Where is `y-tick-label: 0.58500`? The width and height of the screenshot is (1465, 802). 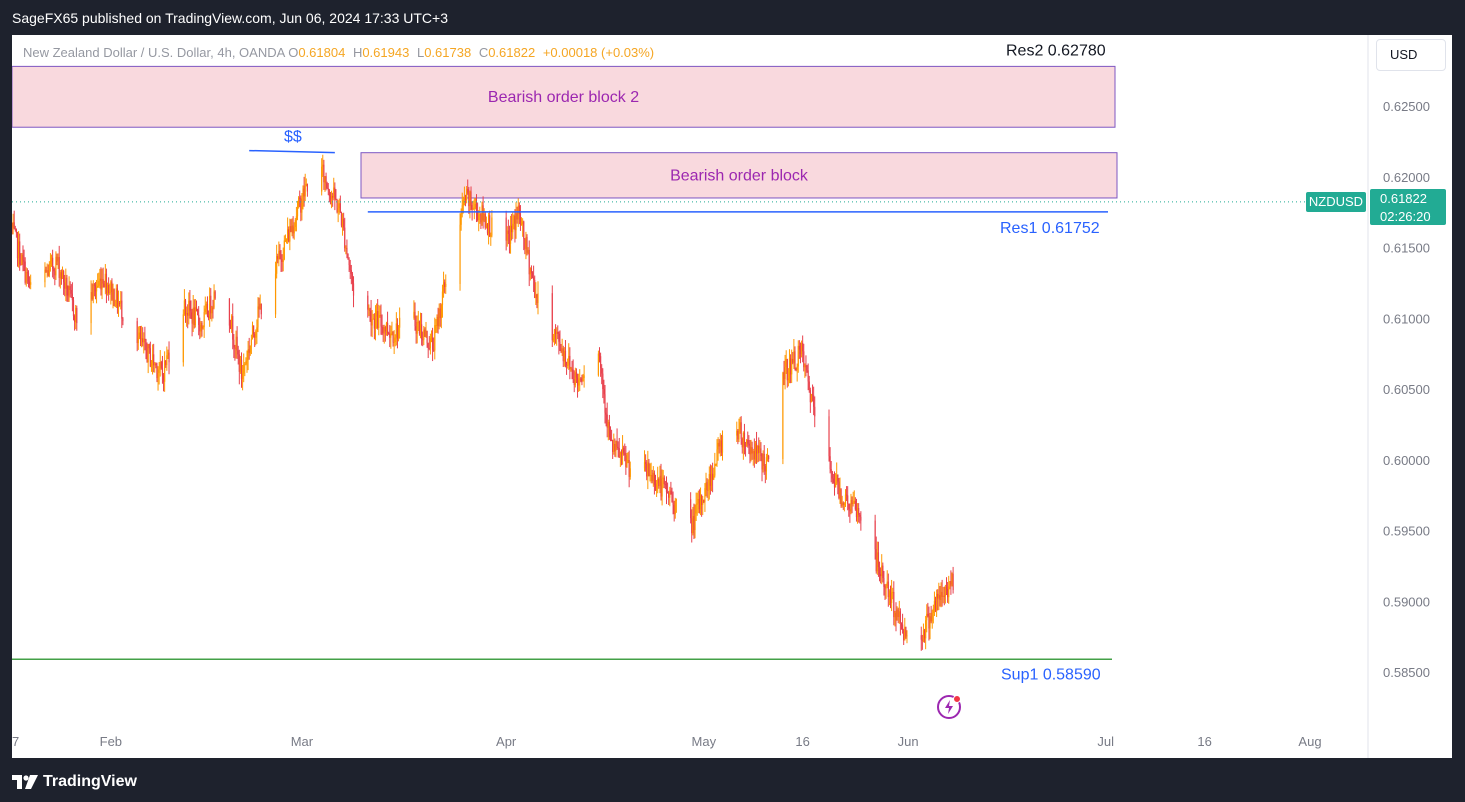
y-tick-label: 0.58500 is located at coordinates (1406, 672).